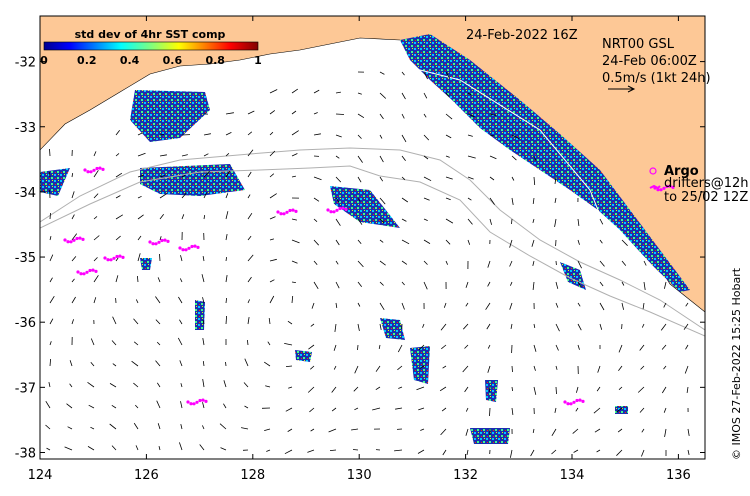 The width and height of the screenshot is (750, 496). I want to click on argo-label: Argo, so click(681, 171).